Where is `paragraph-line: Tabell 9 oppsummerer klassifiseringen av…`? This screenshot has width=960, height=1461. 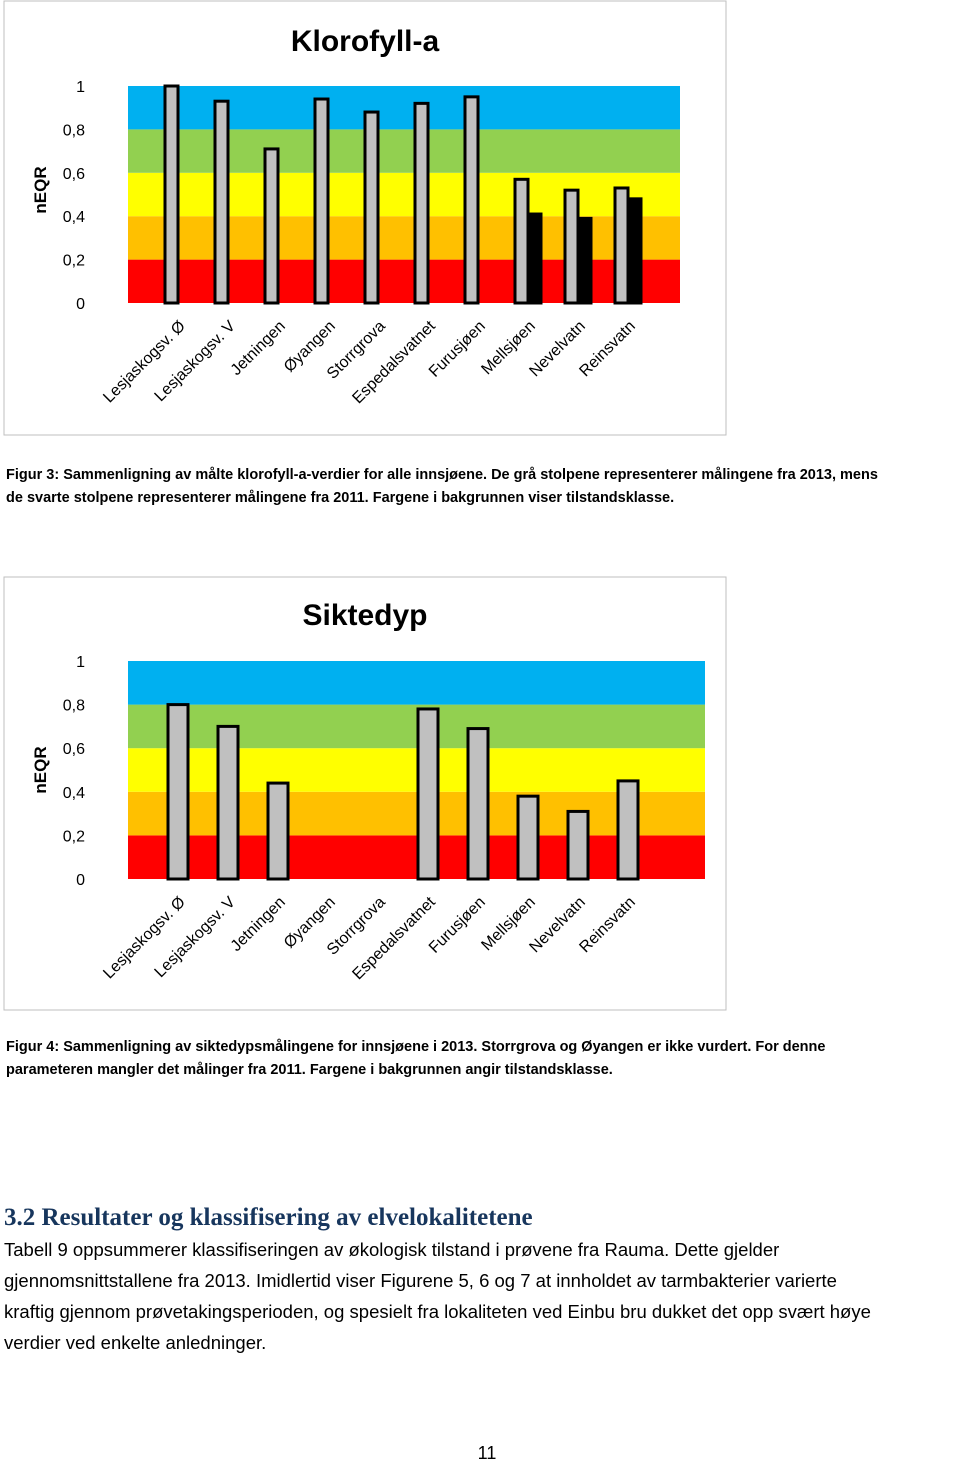
paragraph-line: Tabell 9 oppsummerer klassifiseringen av… is located at coordinates (391, 1249).